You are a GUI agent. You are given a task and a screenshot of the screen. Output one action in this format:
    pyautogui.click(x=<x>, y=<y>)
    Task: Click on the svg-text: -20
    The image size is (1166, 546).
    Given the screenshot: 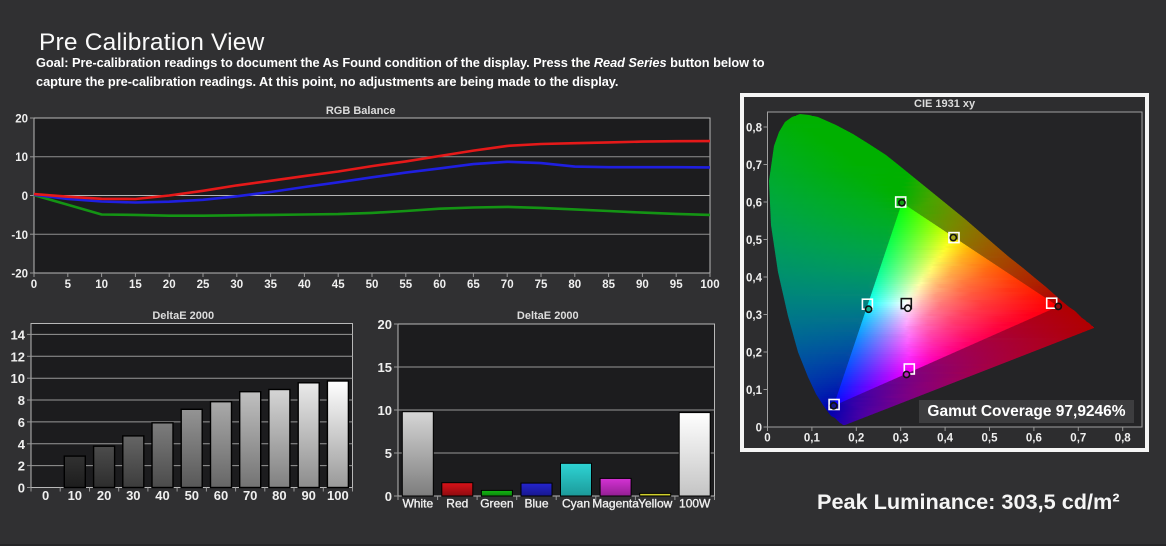 What is the action you would take?
    pyautogui.click(x=19, y=275)
    